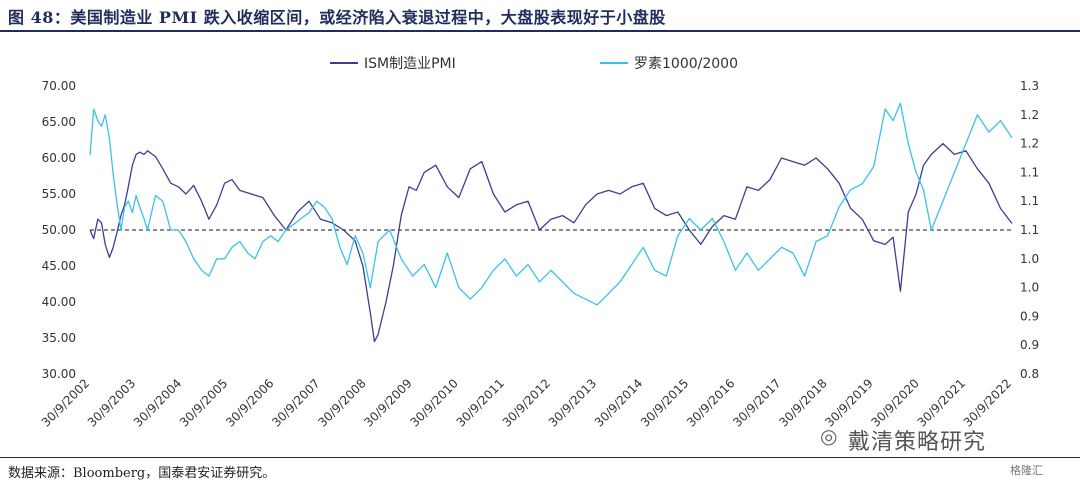 The image size is (1080, 485). Describe the element at coordinates (410, 64) in the screenshot. I see `legend-label: ISM制造业PMI` at that location.